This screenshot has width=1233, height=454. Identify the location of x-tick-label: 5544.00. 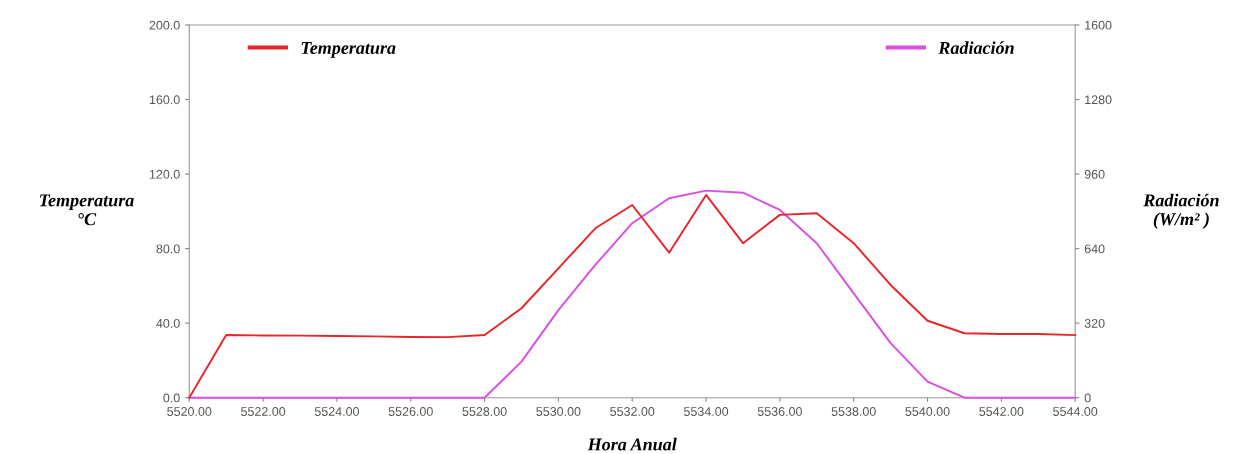
(1075, 411).